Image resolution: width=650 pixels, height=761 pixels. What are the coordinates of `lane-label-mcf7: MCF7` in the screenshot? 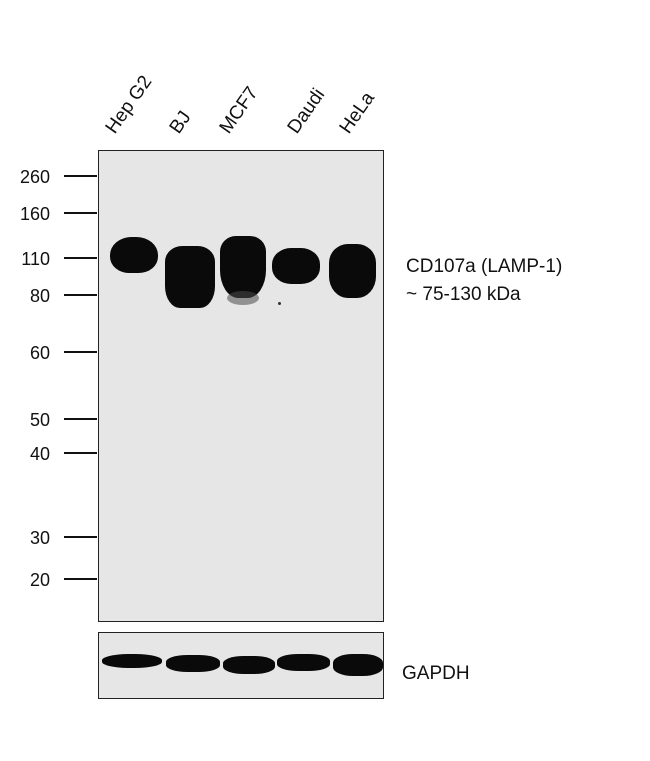 It's located at (239, 110).